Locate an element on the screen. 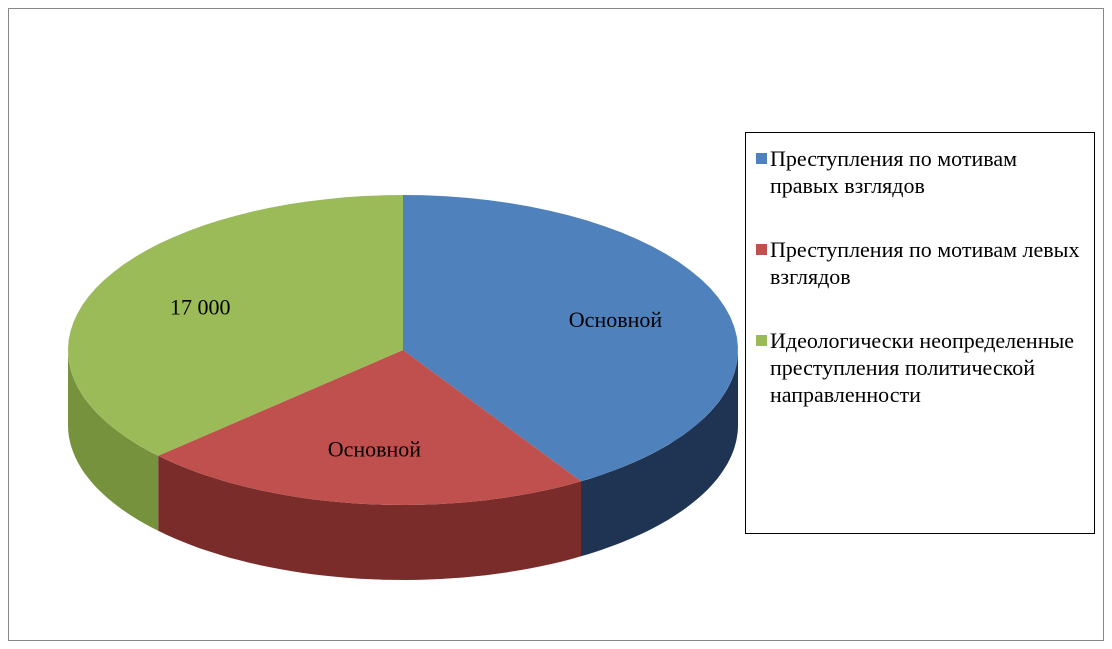  legend-item: Преступления по мотивам правых взглядов is located at coordinates (923, 172).